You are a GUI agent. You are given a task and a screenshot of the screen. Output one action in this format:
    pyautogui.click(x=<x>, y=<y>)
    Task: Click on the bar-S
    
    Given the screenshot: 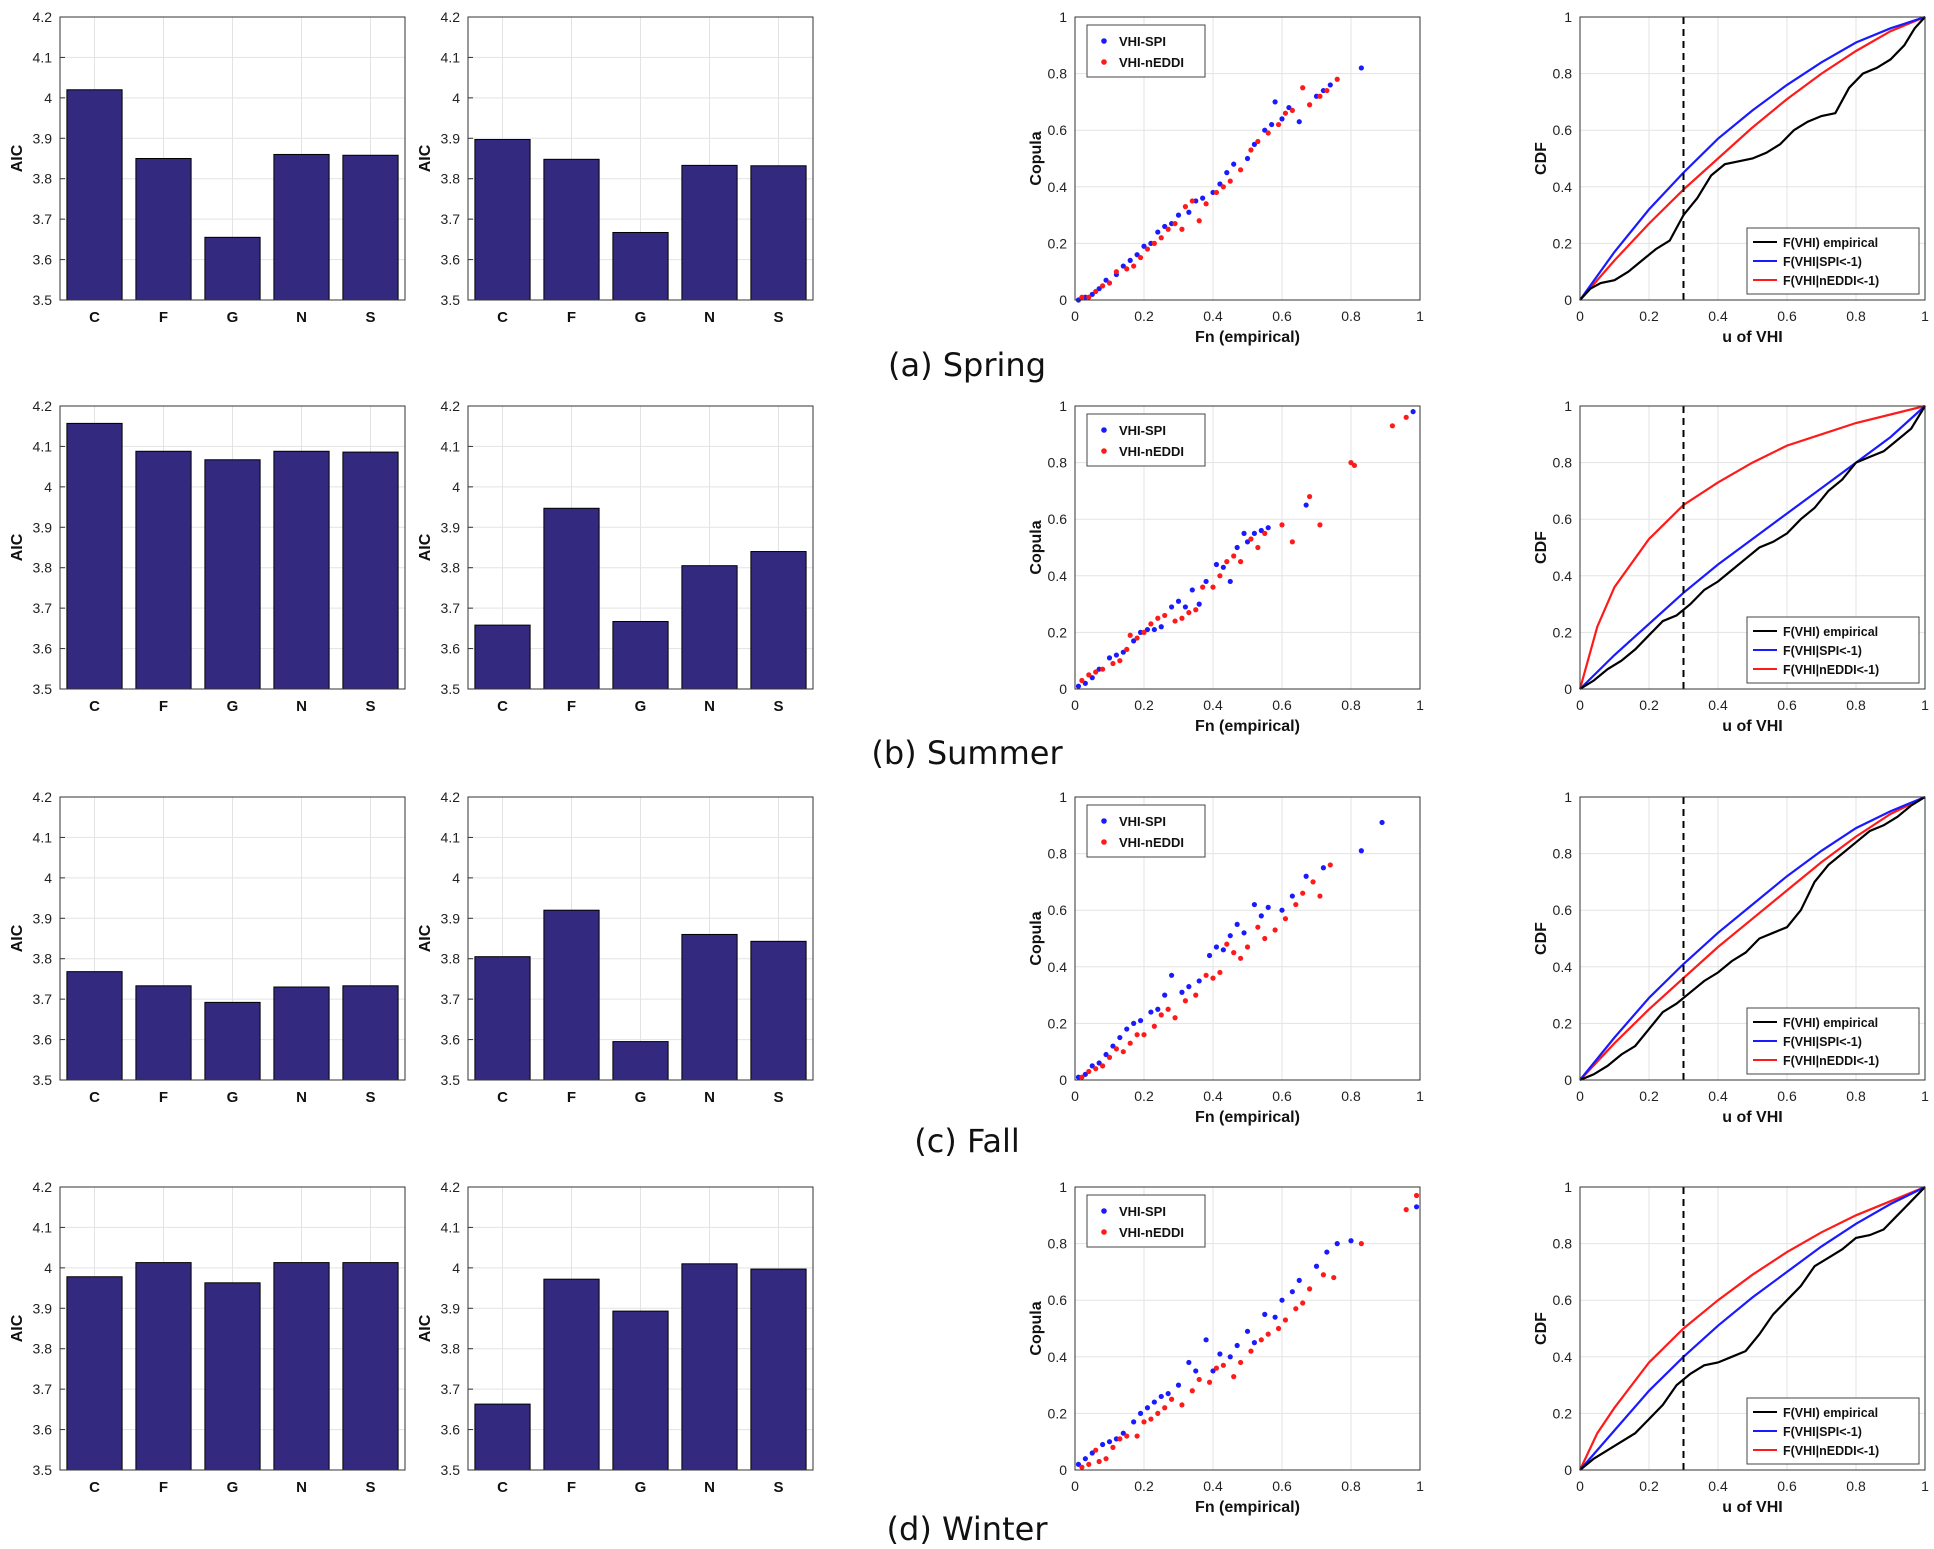 What is the action you would take?
    pyautogui.click(x=778, y=1369)
    